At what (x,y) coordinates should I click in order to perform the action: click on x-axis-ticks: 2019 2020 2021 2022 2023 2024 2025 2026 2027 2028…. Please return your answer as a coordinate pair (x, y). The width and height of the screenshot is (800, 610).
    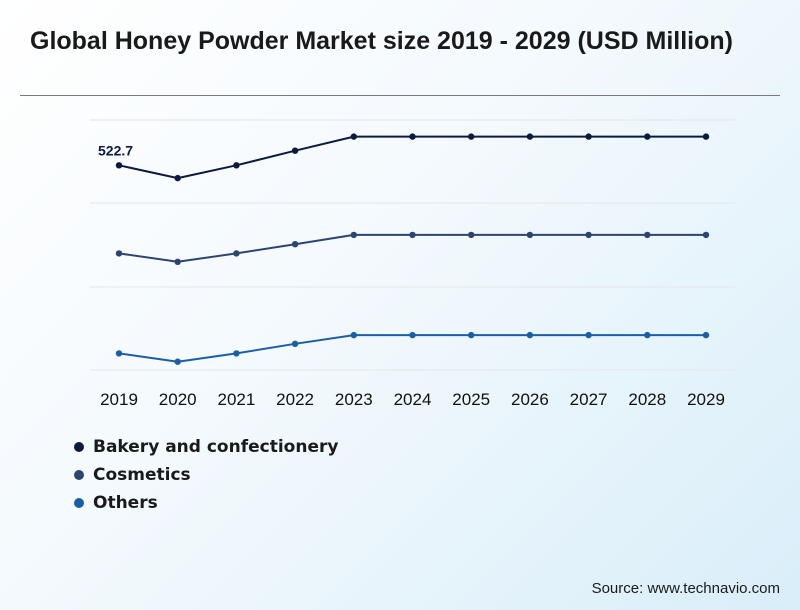
    Looking at the image, I should click on (412, 399).